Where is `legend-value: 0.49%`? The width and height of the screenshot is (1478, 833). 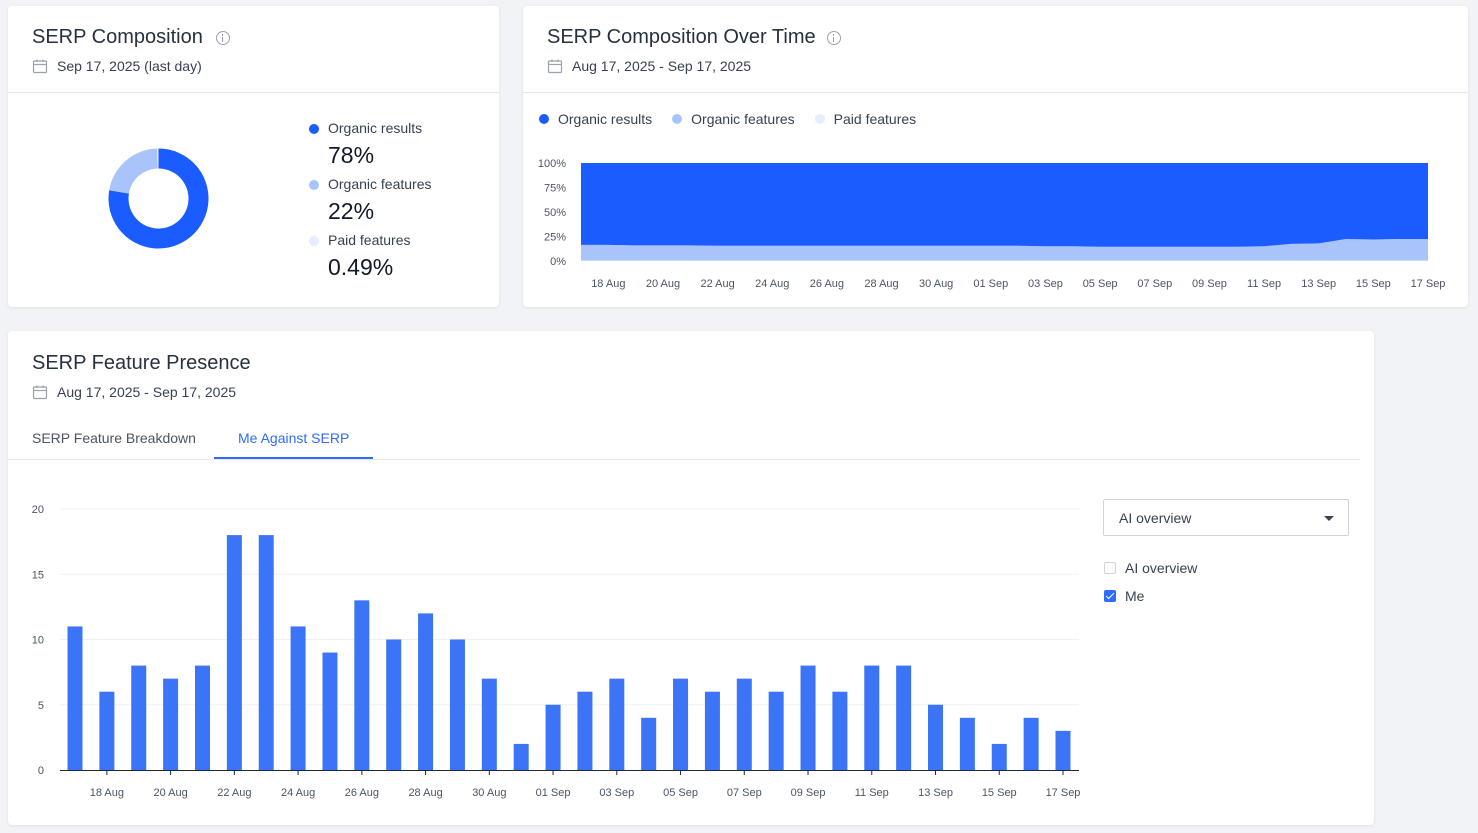
legend-value: 0.49% is located at coordinates (361, 267).